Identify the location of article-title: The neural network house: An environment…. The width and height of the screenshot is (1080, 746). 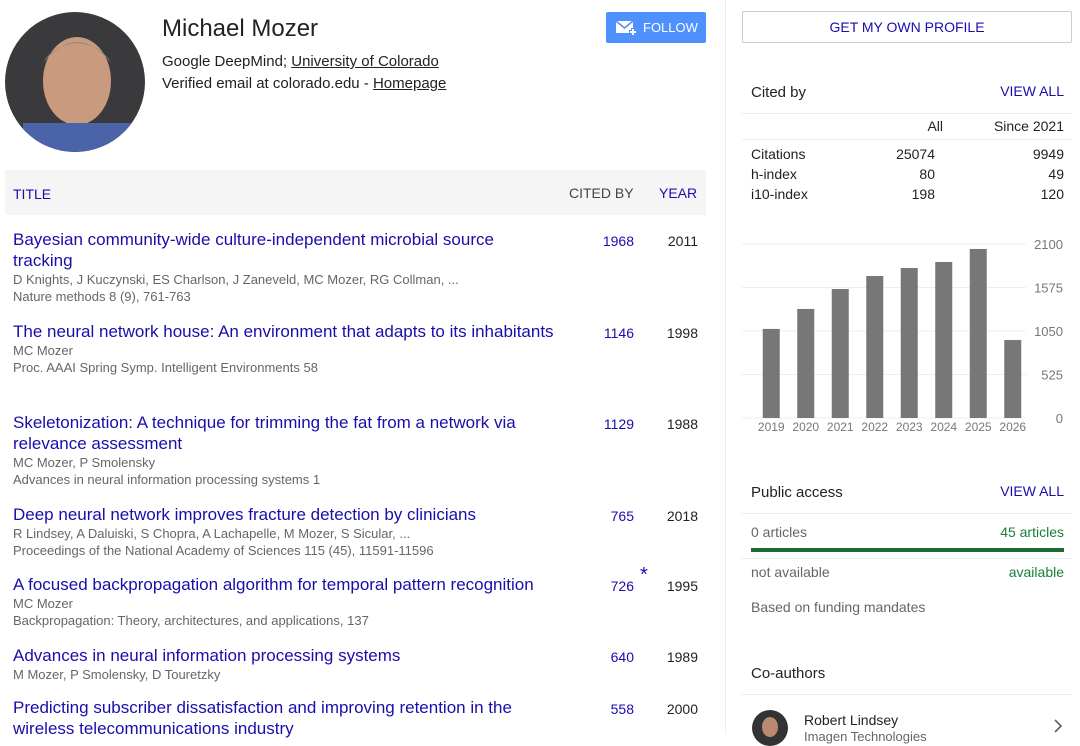
(283, 331).